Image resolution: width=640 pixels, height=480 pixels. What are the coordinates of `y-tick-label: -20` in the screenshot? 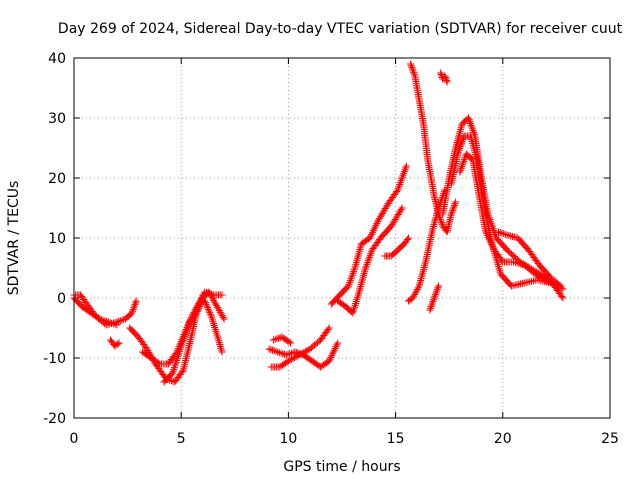 It's located at (54, 419).